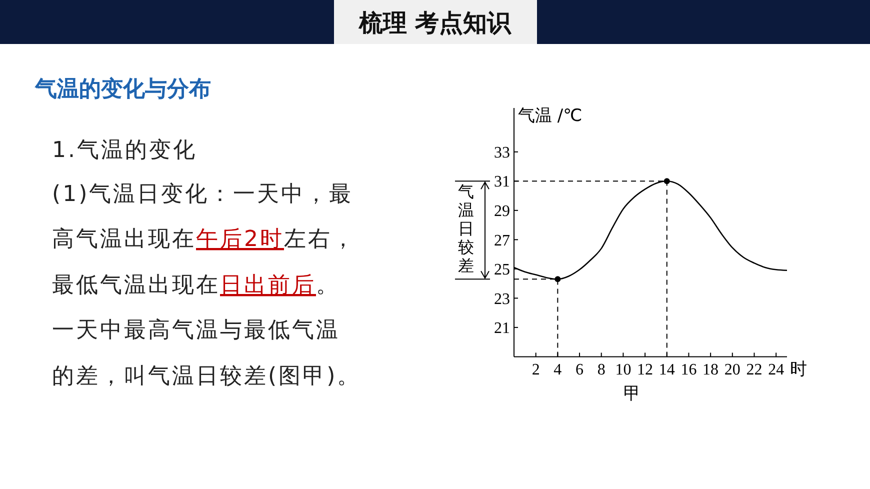 The width and height of the screenshot is (870, 489). What do you see at coordinates (502, 153) in the screenshot?
I see `y-tick-label: 33` at bounding box center [502, 153].